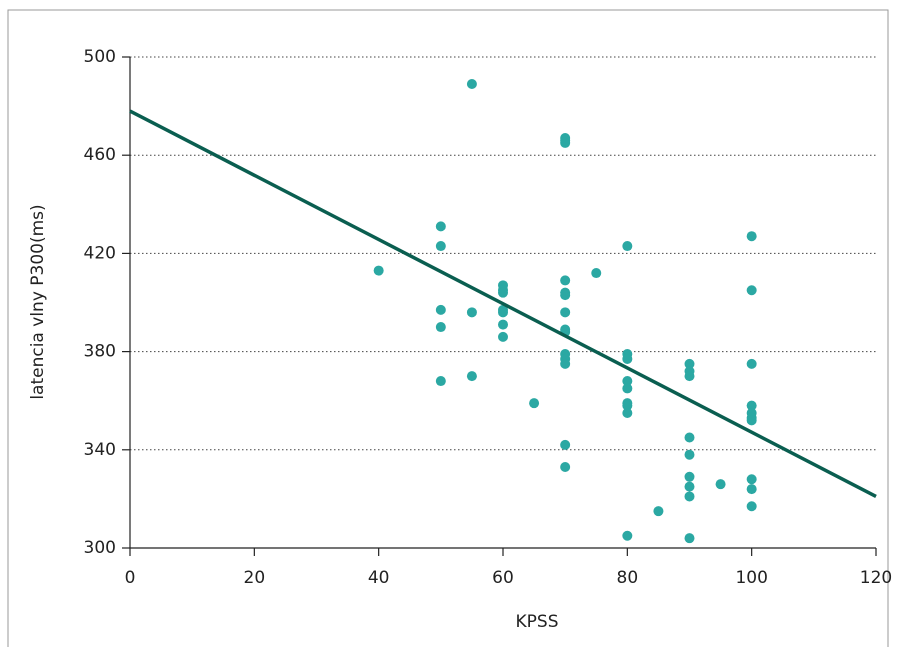 The width and height of the screenshot is (899, 647). I want to click on x-tick-label: 100, so click(751, 578).